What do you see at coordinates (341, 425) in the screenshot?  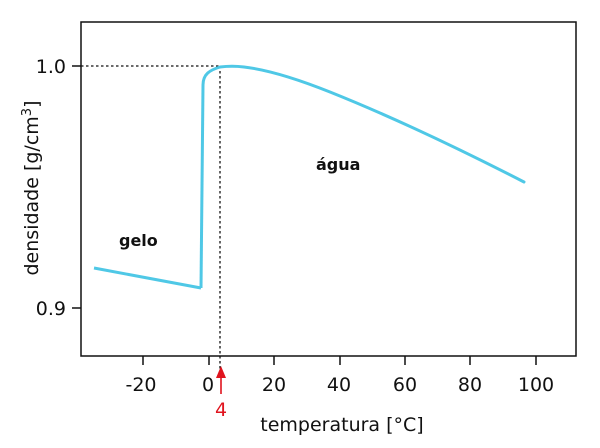 I see `x-axis-title: temperatura [°C]` at bounding box center [341, 425].